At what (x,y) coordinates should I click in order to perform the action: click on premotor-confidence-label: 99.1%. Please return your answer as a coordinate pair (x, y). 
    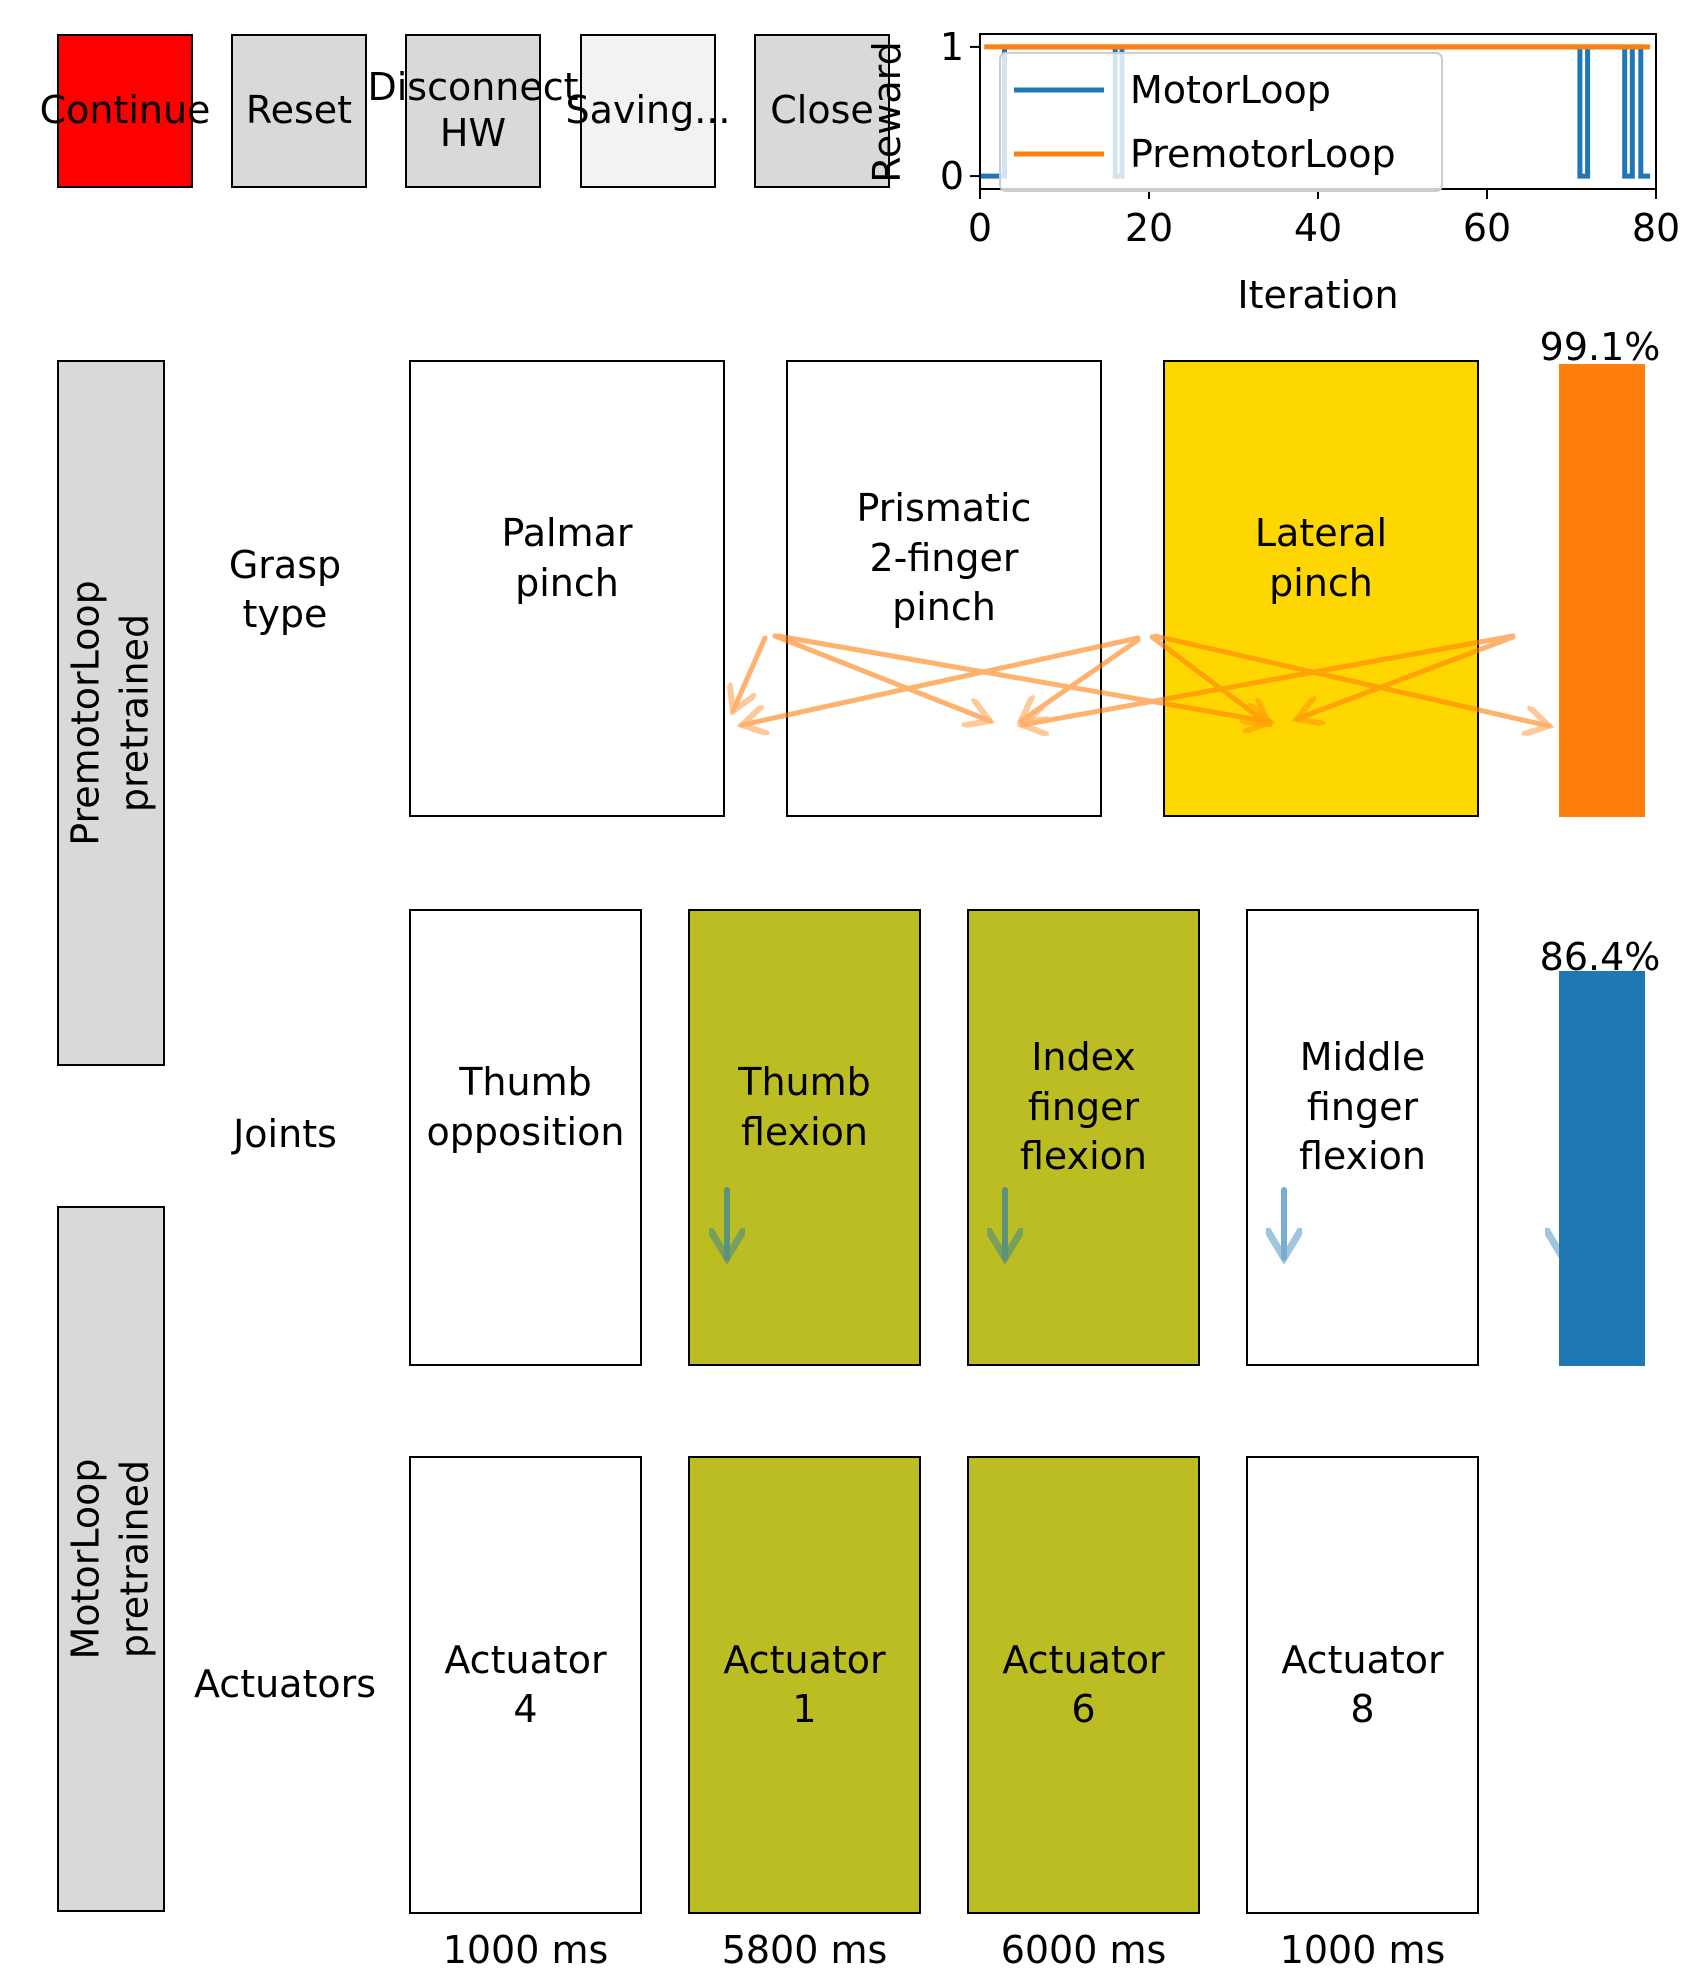
    Looking at the image, I should click on (1600, 347).